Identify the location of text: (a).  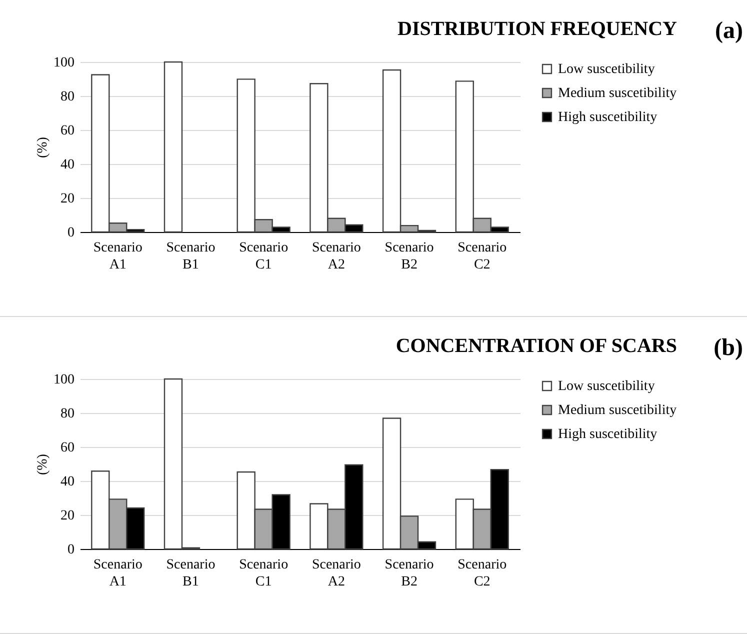
(729, 31).